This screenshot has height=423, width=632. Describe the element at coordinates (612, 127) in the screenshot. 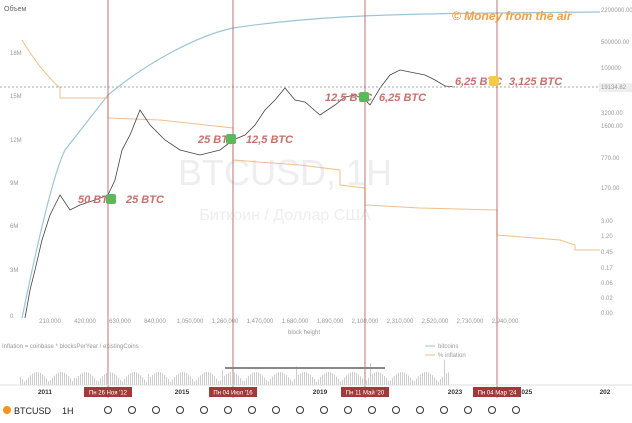

I see `right-tick-label: 1600.00` at that location.